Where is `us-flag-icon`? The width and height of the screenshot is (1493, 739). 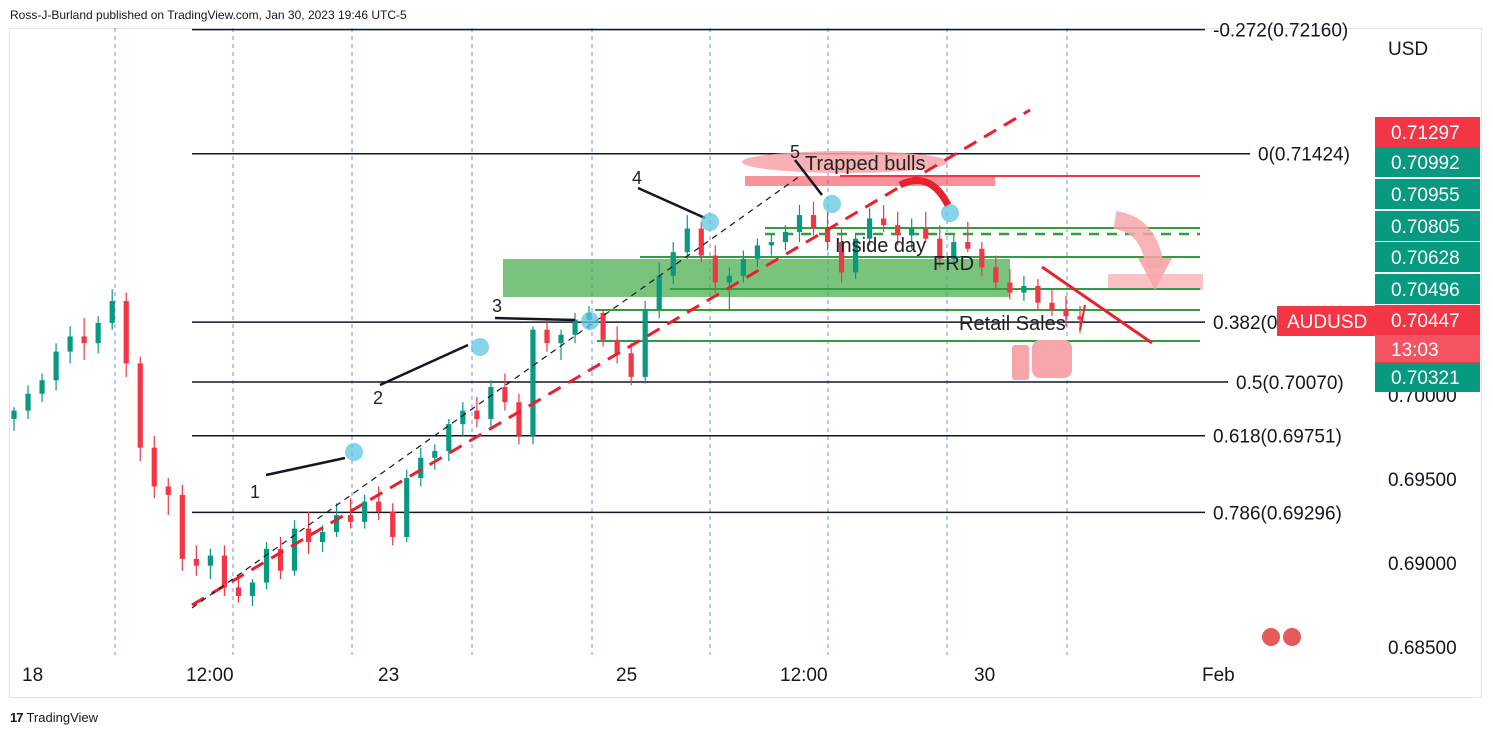 us-flag-icon is located at coordinates (1271, 637).